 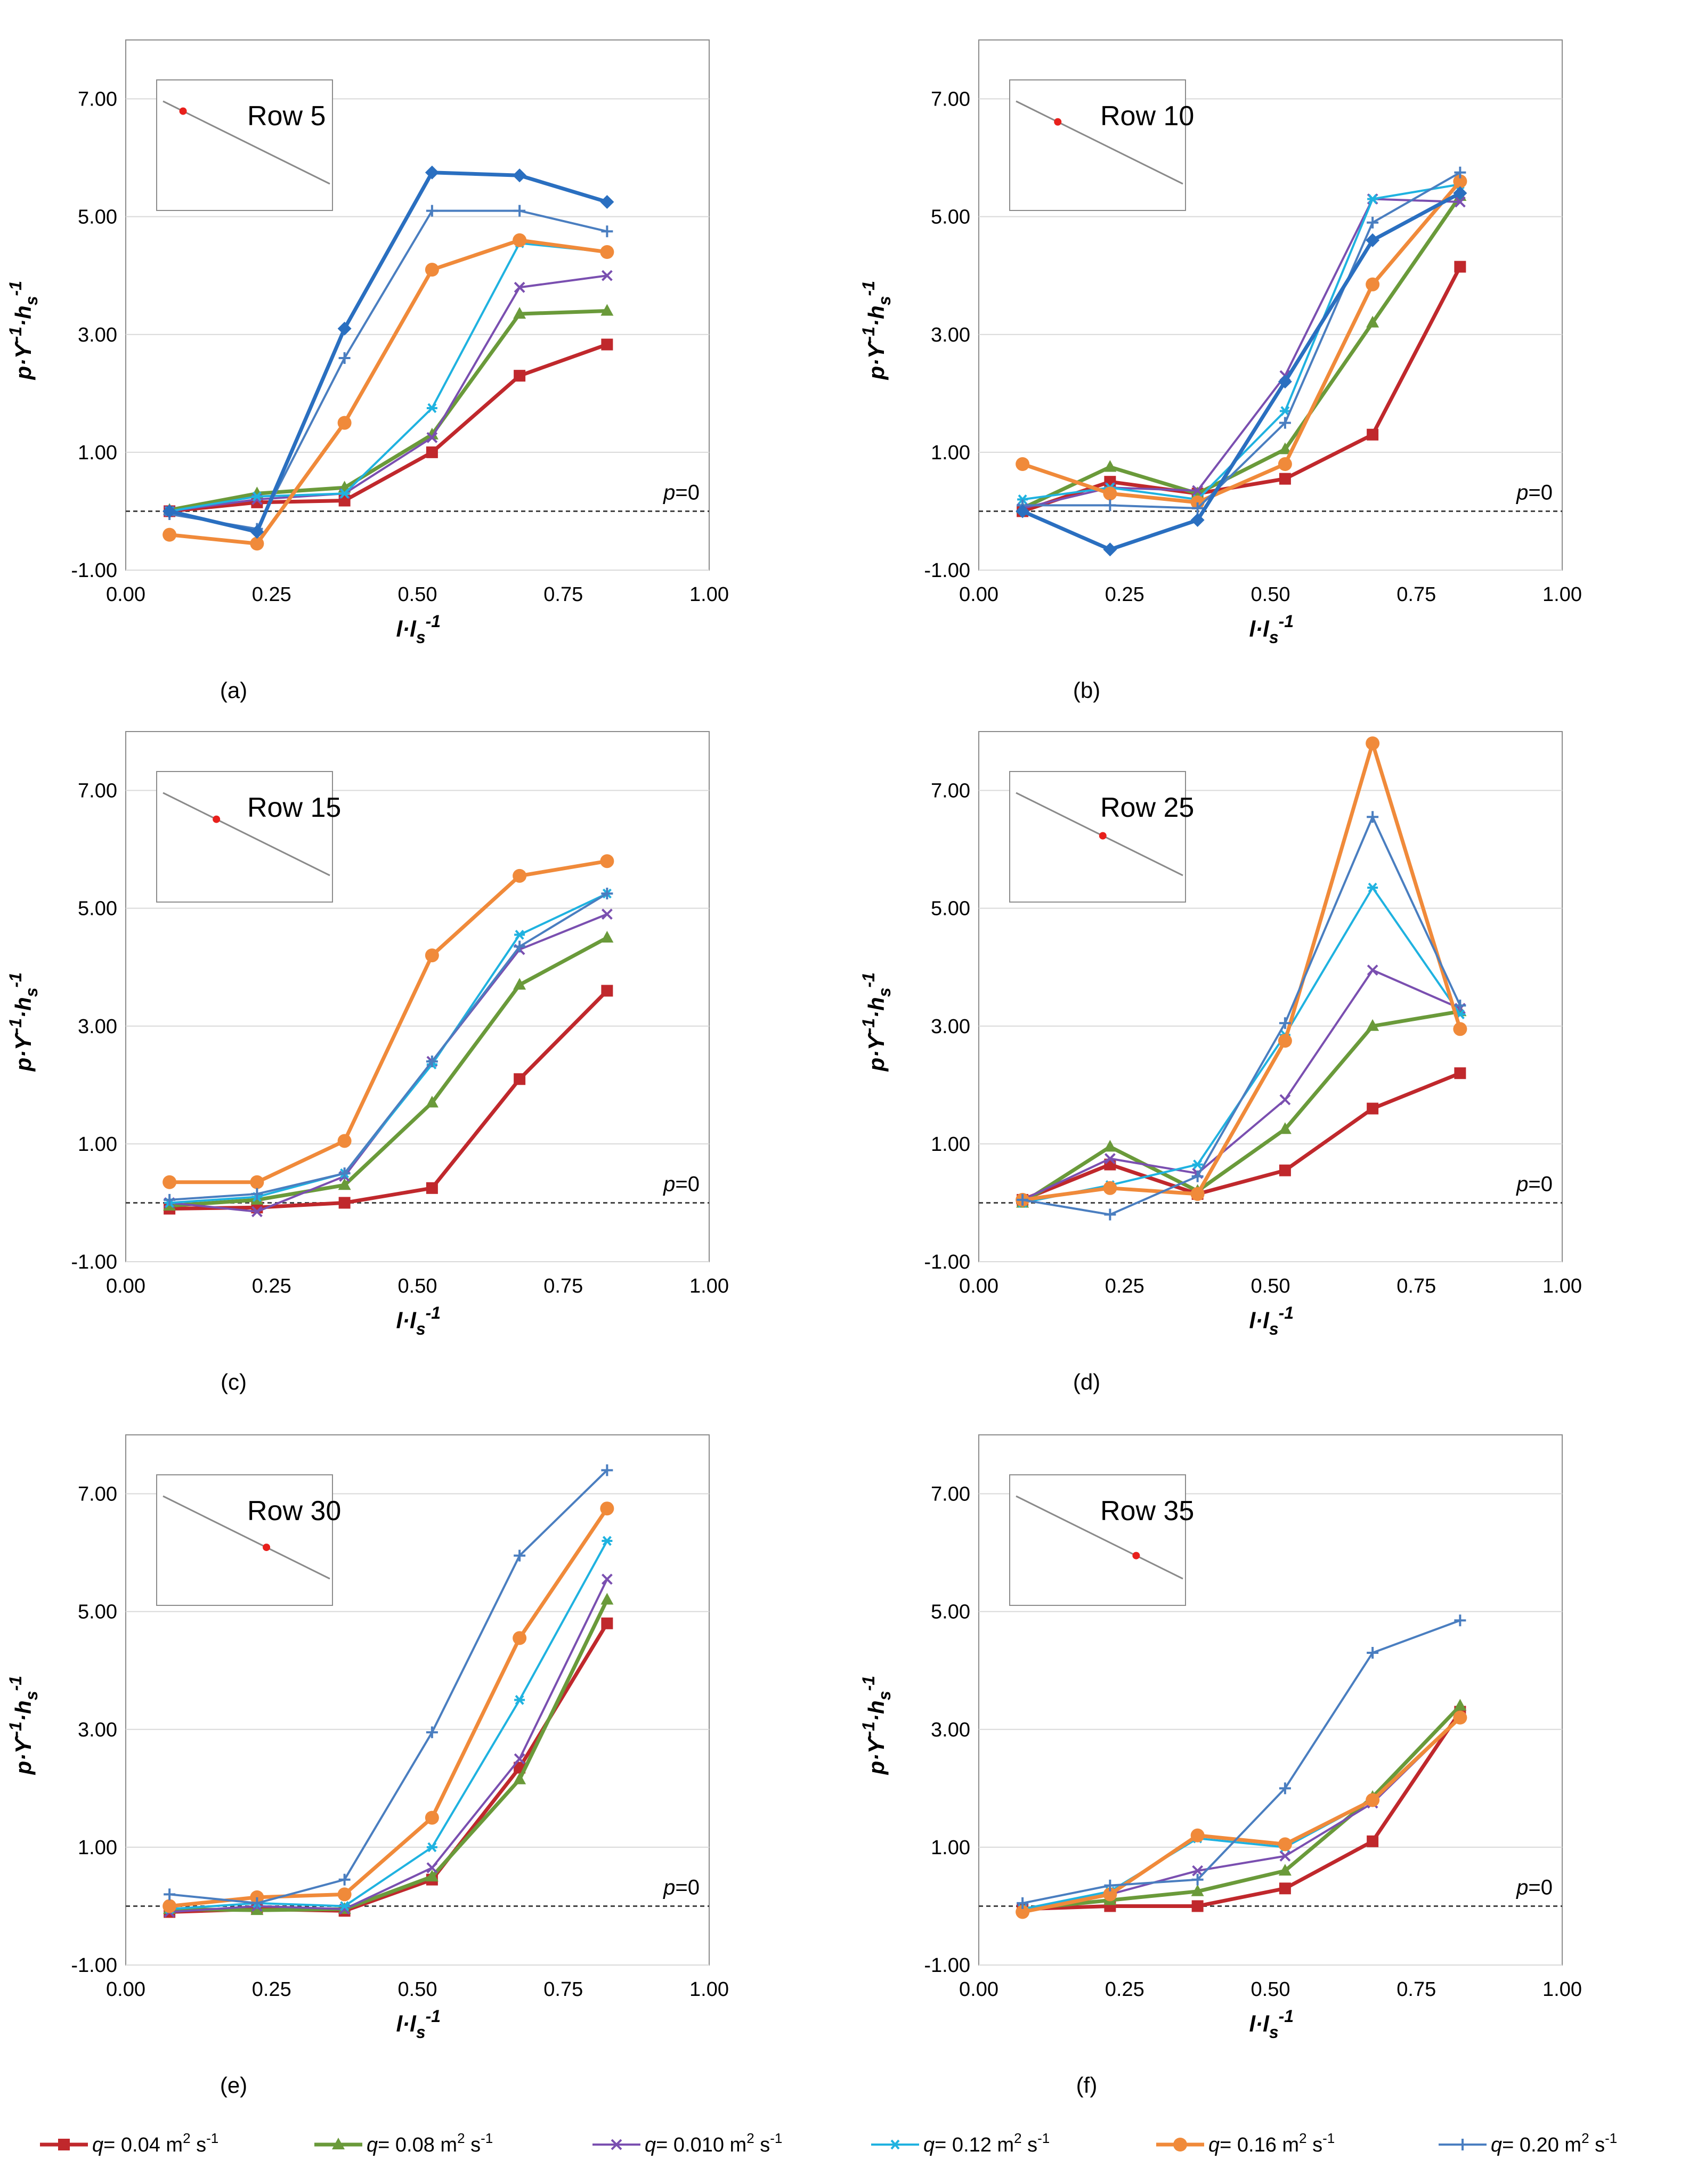 What do you see at coordinates (978, 1989) in the screenshot?
I see `x-tick-label: 0.00` at bounding box center [978, 1989].